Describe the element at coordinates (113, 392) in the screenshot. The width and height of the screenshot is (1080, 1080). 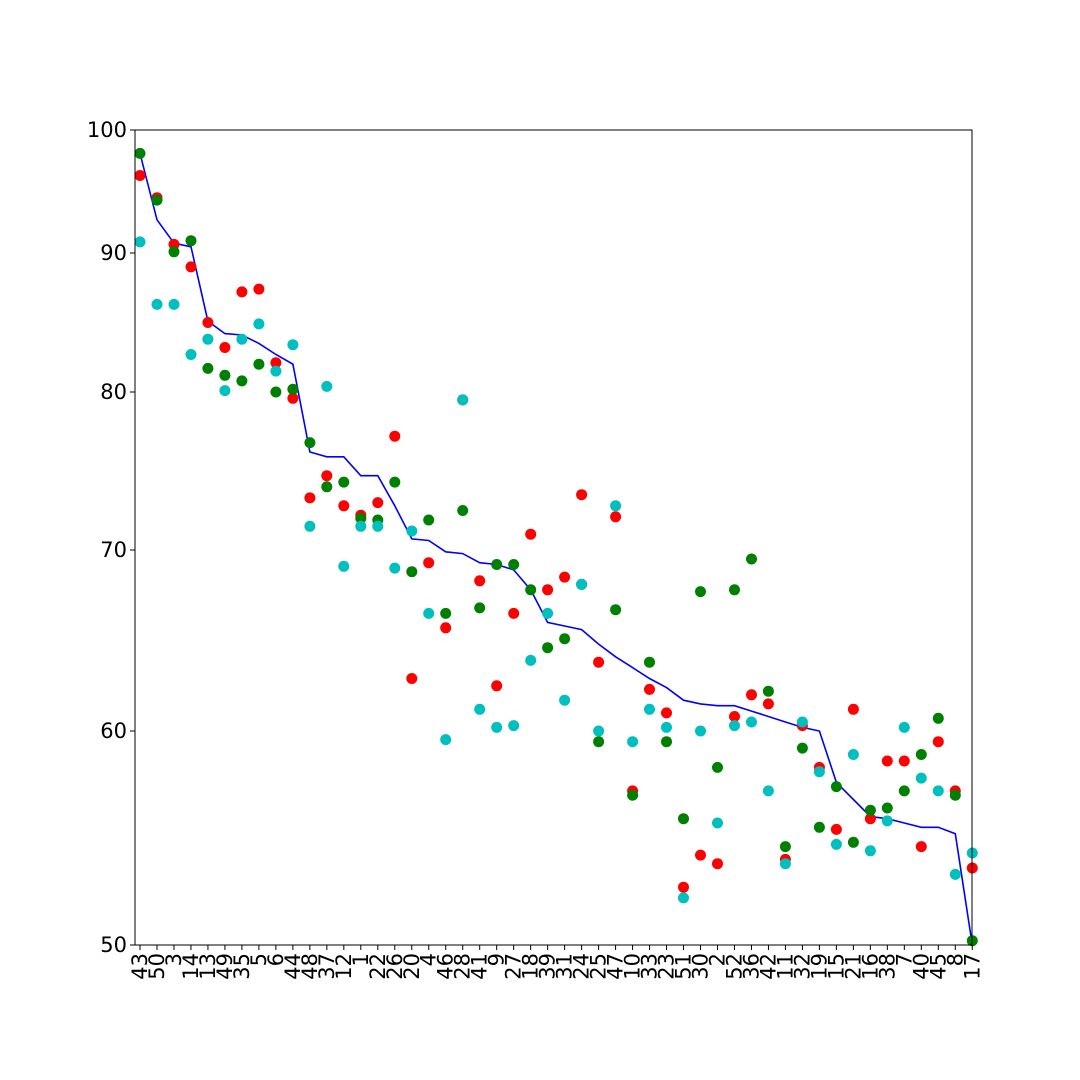
I see `y-tick-label: 80` at that location.